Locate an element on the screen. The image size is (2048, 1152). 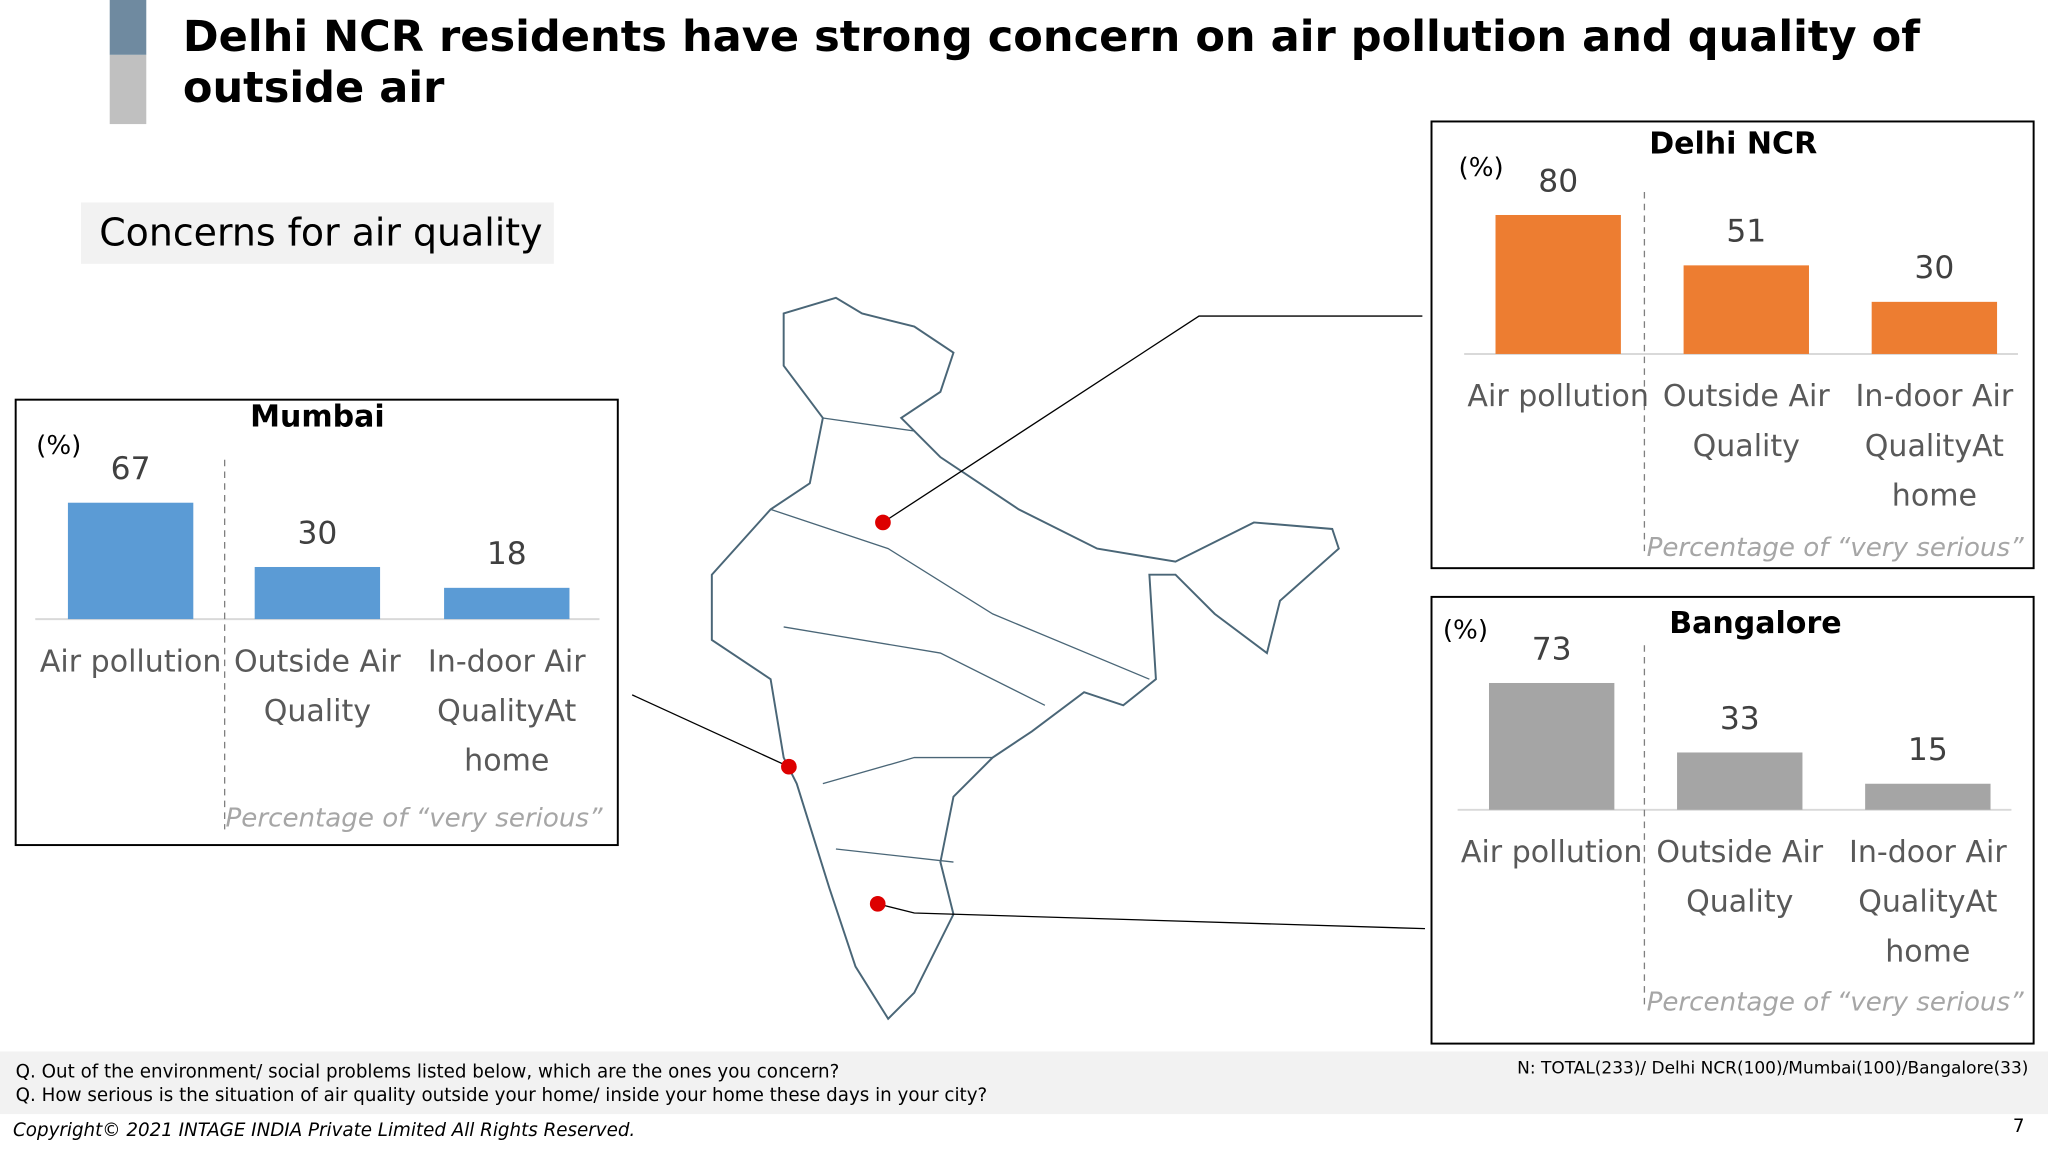
chart-title: Bangalore is located at coordinates (1755, 623).